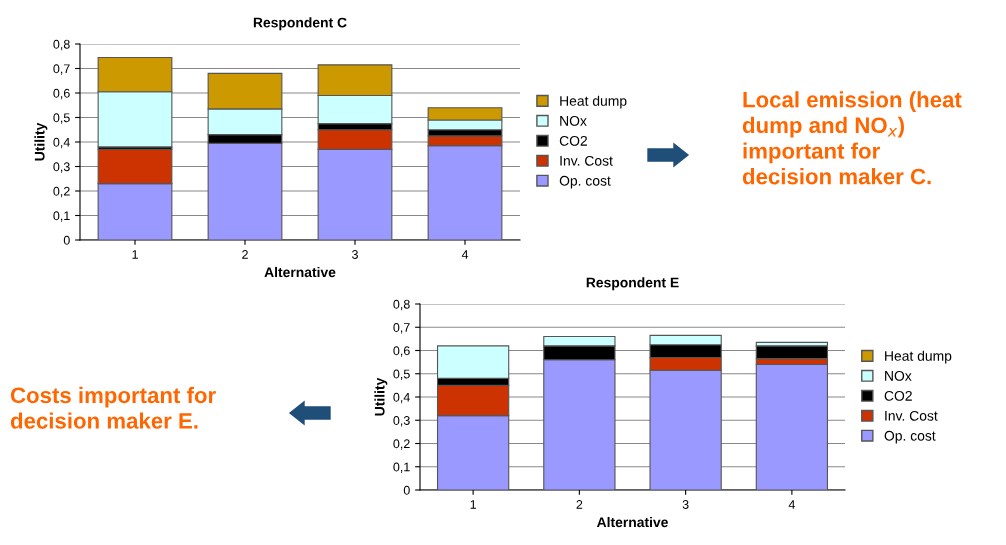 This screenshot has height=545, width=1006. What do you see at coordinates (852, 138) in the screenshot?
I see `text: Local emission (heat dump and NO$_{x}$) important for decision maker C.` at bounding box center [852, 138].